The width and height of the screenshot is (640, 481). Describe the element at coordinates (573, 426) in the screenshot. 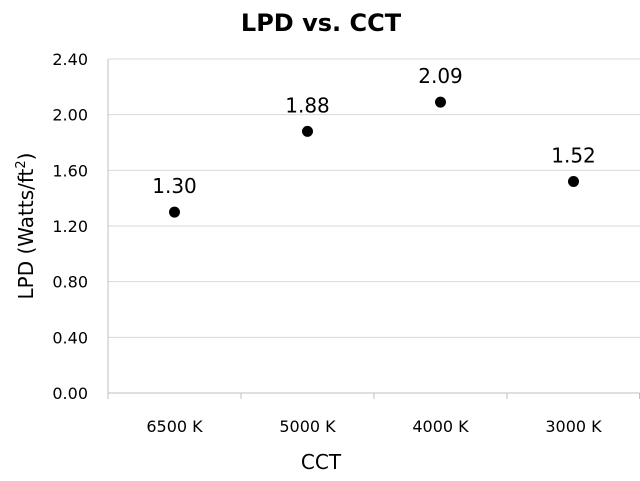

I see `x-tick-label: 3000 K` at that location.